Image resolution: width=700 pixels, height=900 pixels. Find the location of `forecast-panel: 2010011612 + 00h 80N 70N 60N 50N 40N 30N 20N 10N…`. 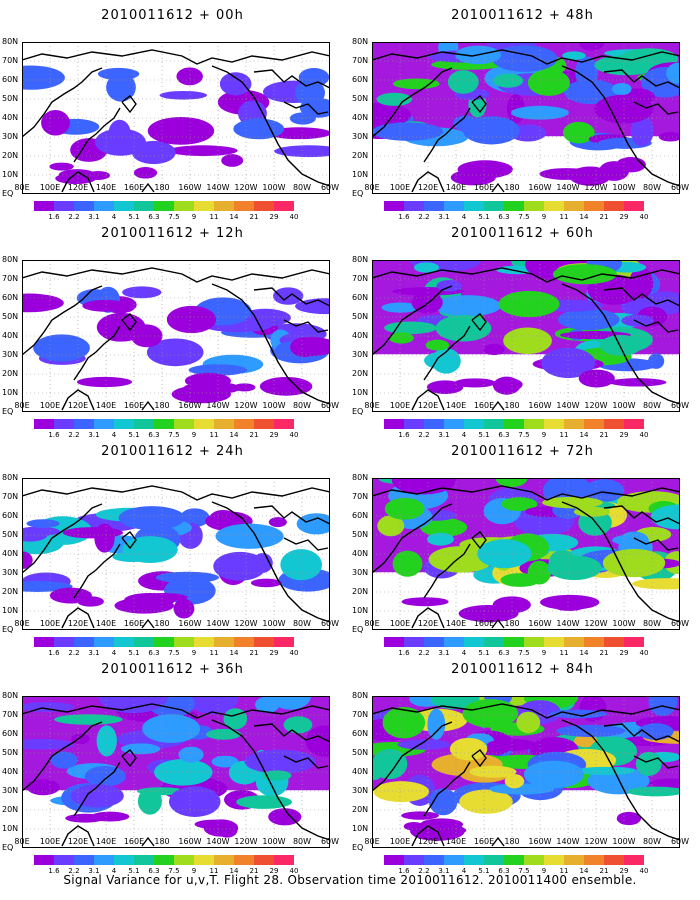

forecast-panel: 2010011612 + 00h 80N 70N 60N 50N 40N 30N 20N 10N… is located at coordinates (172, 119).